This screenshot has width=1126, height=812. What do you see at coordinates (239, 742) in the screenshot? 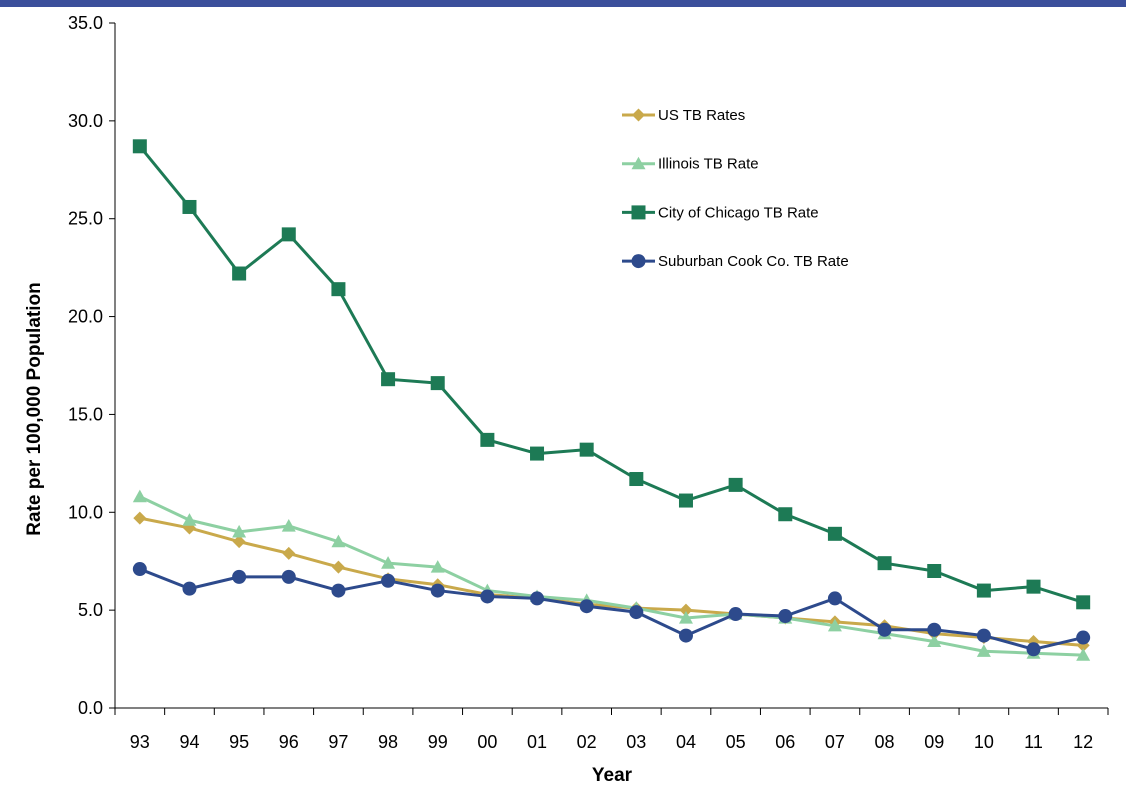
I see `x-tick-label: 95` at bounding box center [239, 742].